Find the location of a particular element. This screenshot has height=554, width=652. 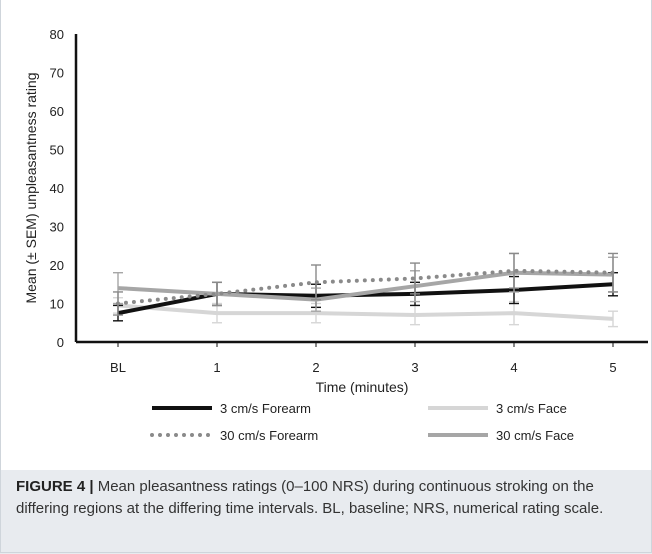

x-axis-title: Time (minutes) is located at coordinates (362, 387).